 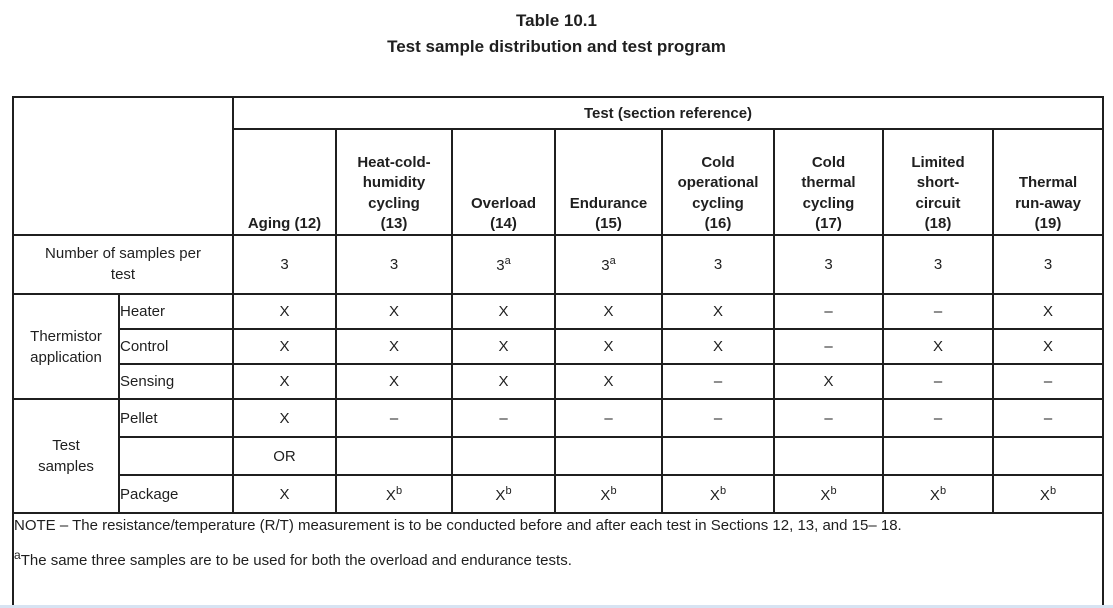 I want to click on table-row: OR, so click(x=558, y=456).